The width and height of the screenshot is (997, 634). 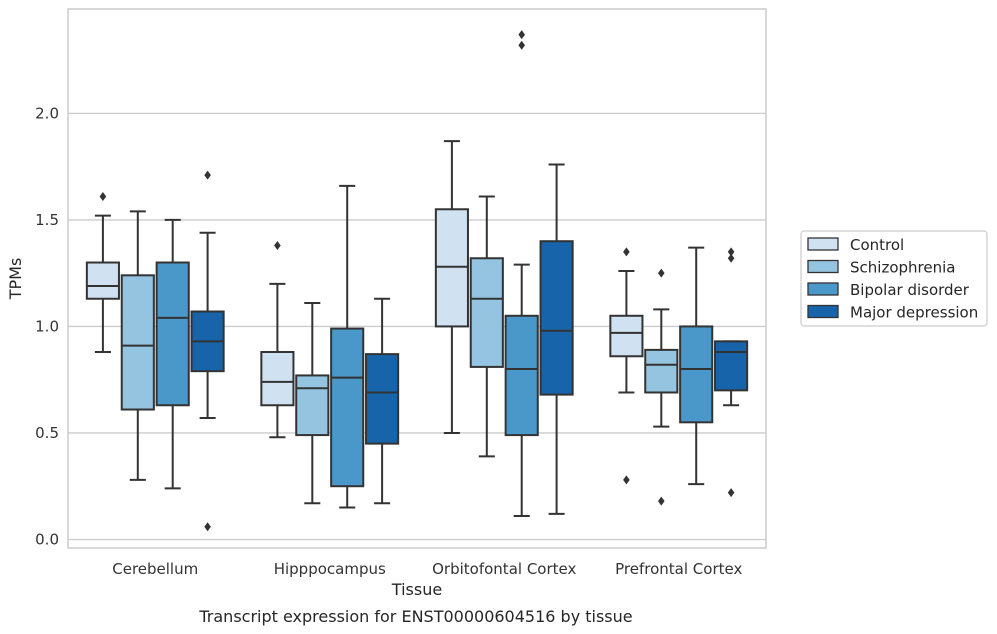 What do you see at coordinates (47, 433) in the screenshot?
I see `y-tick-label: 0.5` at bounding box center [47, 433].